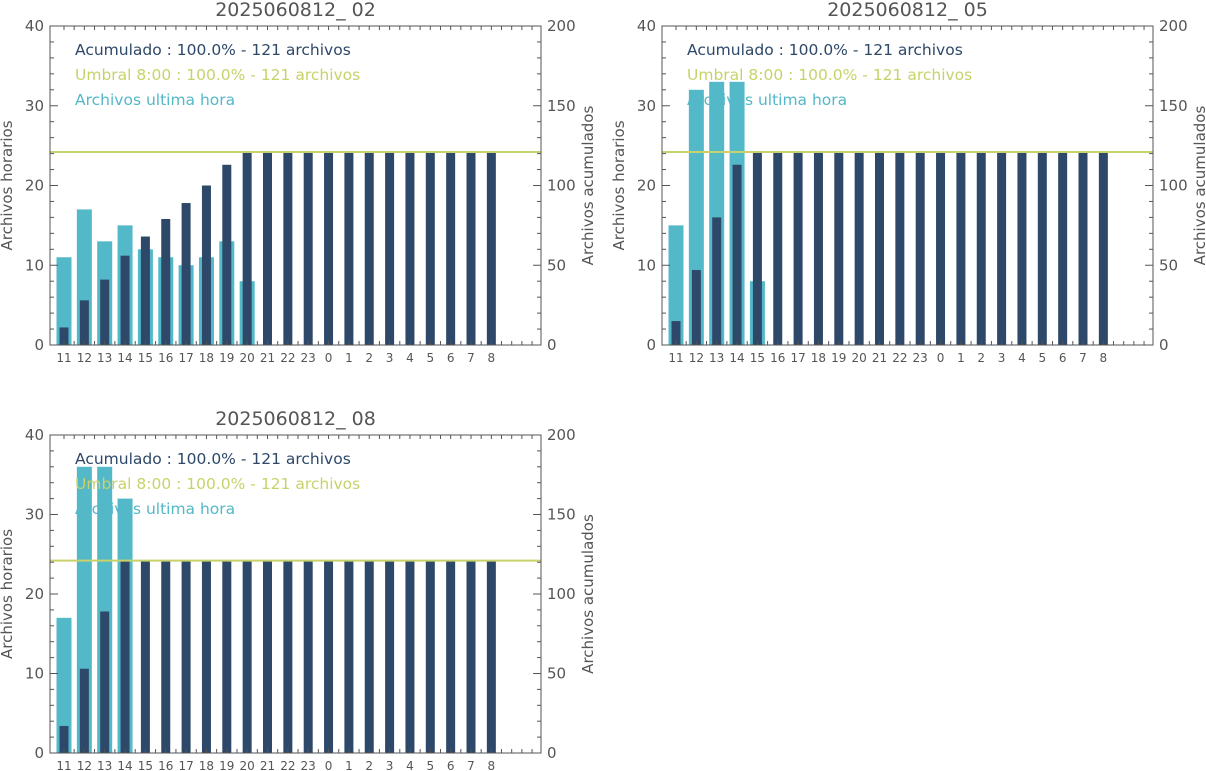  Describe the element at coordinates (84, 765) in the screenshot. I see `x-tick-label: 12` at that location.